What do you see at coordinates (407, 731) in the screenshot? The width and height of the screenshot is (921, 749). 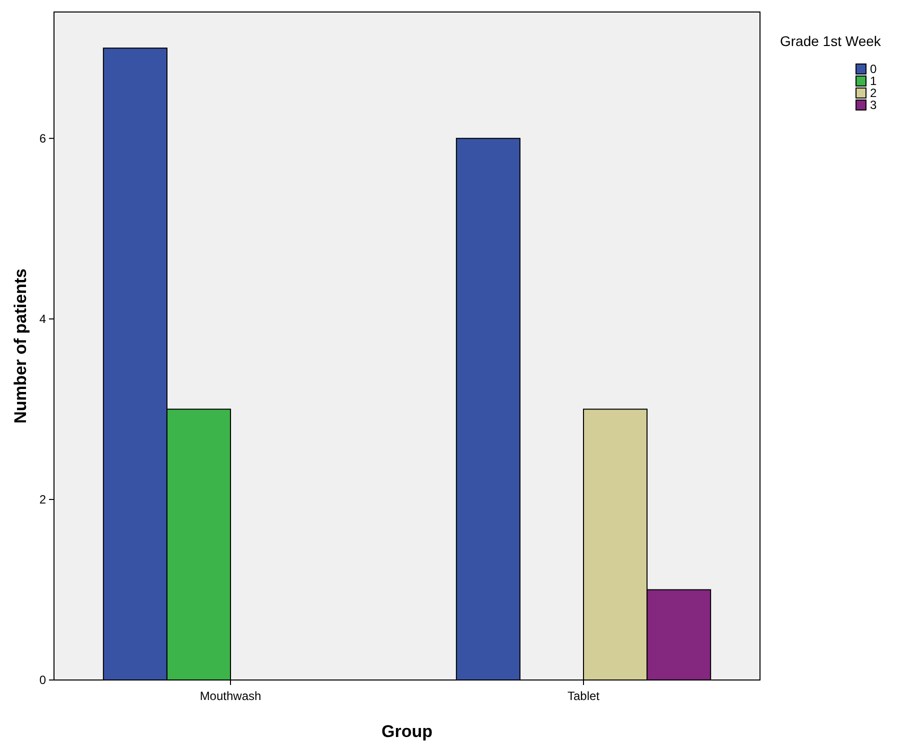 I see `x-axis-title: Group` at bounding box center [407, 731].